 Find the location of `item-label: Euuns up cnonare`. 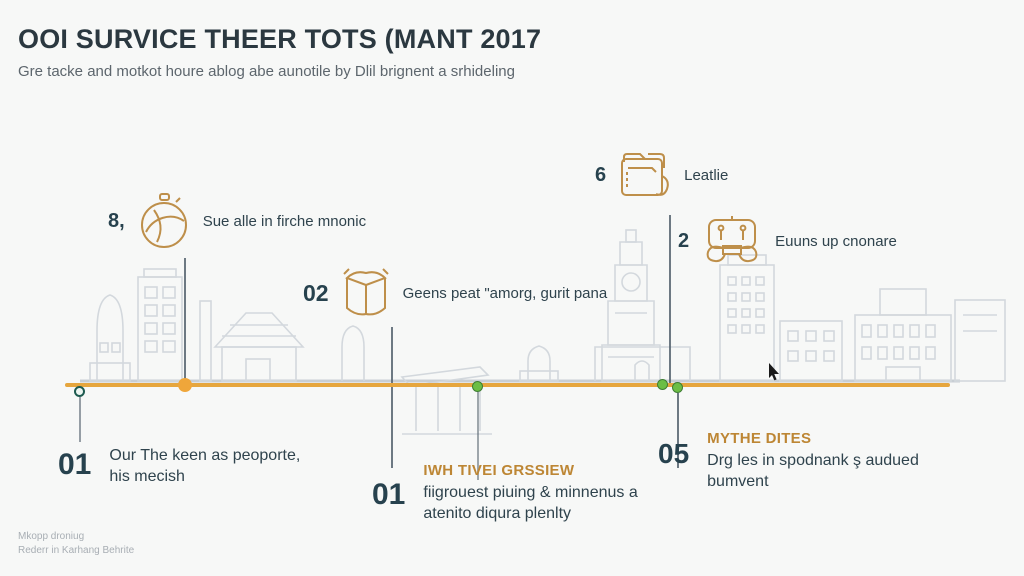

item-label: Euuns up cnonare is located at coordinates (836, 241).